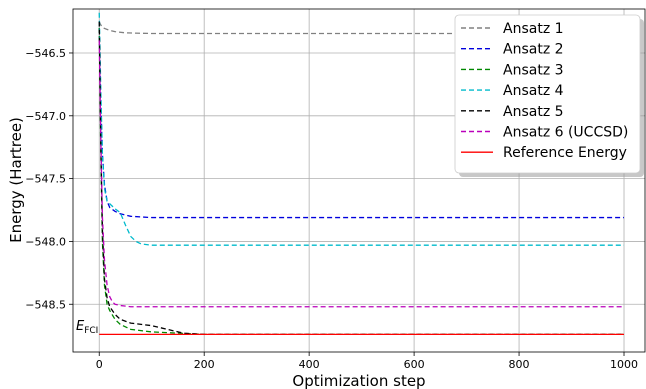 Image resolution: width=646 pixels, height=389 pixels. I want to click on x-axis-ticks: 0 200 400 600 800 1000, so click(367, 361).